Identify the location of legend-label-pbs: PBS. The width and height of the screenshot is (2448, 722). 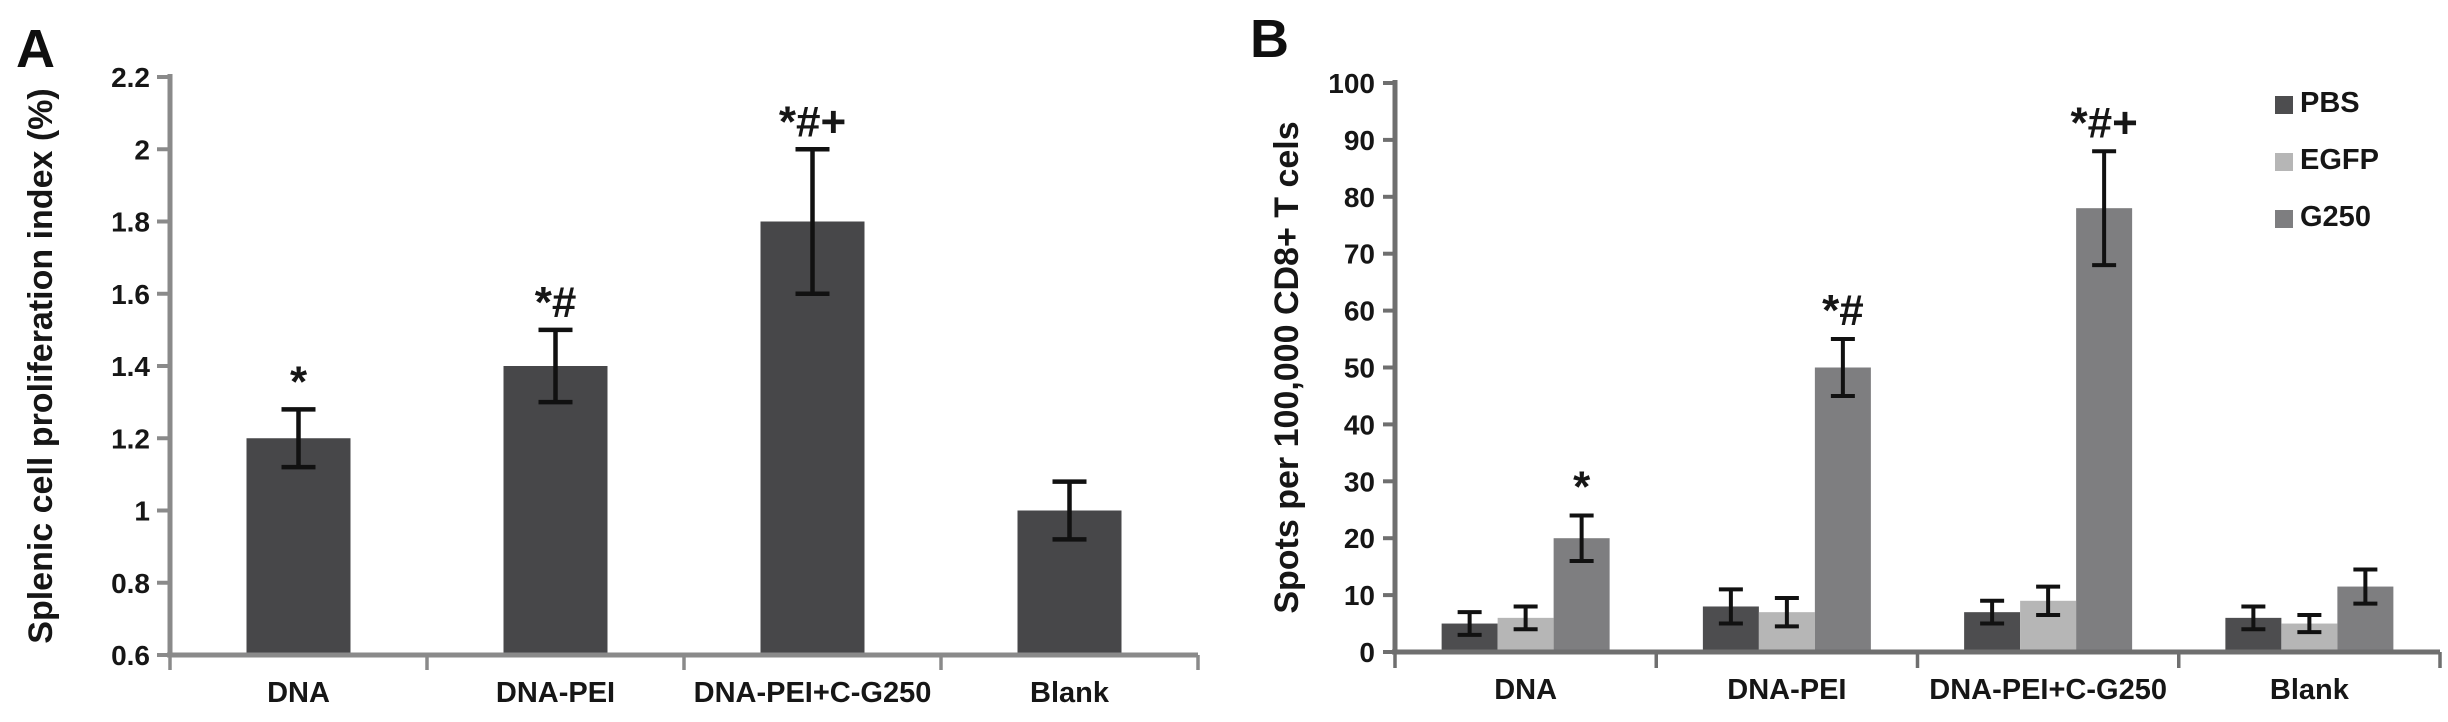
(2330, 103).